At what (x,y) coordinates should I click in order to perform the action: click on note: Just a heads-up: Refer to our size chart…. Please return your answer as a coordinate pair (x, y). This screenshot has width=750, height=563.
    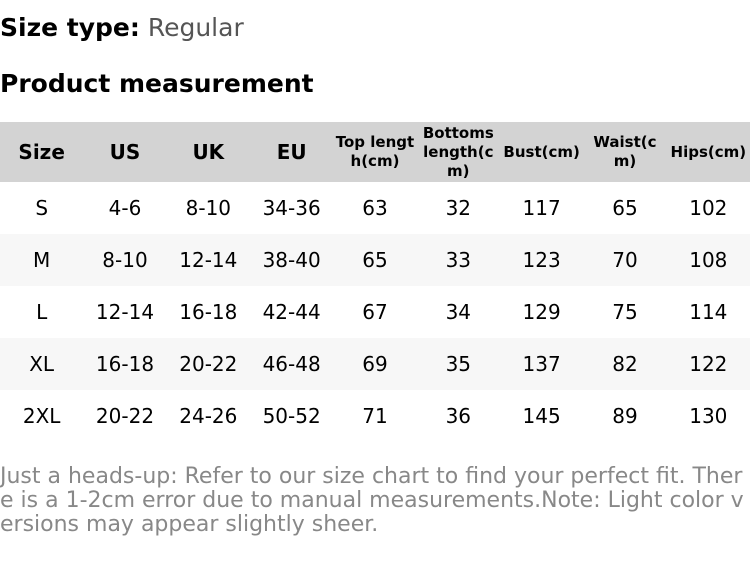
    Looking at the image, I should click on (372, 500).